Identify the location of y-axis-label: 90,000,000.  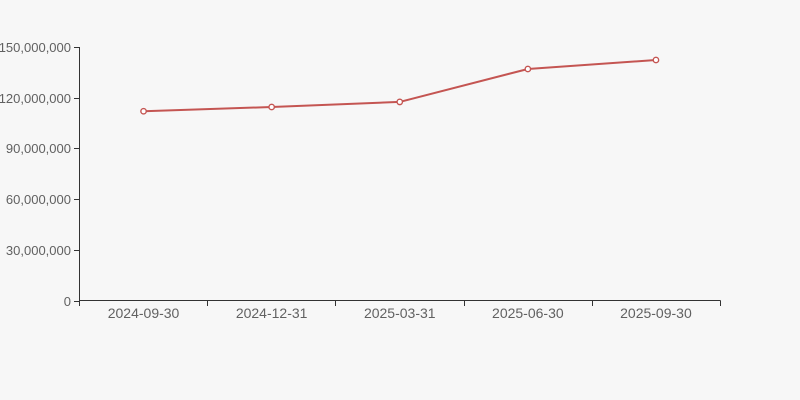
(38, 148).